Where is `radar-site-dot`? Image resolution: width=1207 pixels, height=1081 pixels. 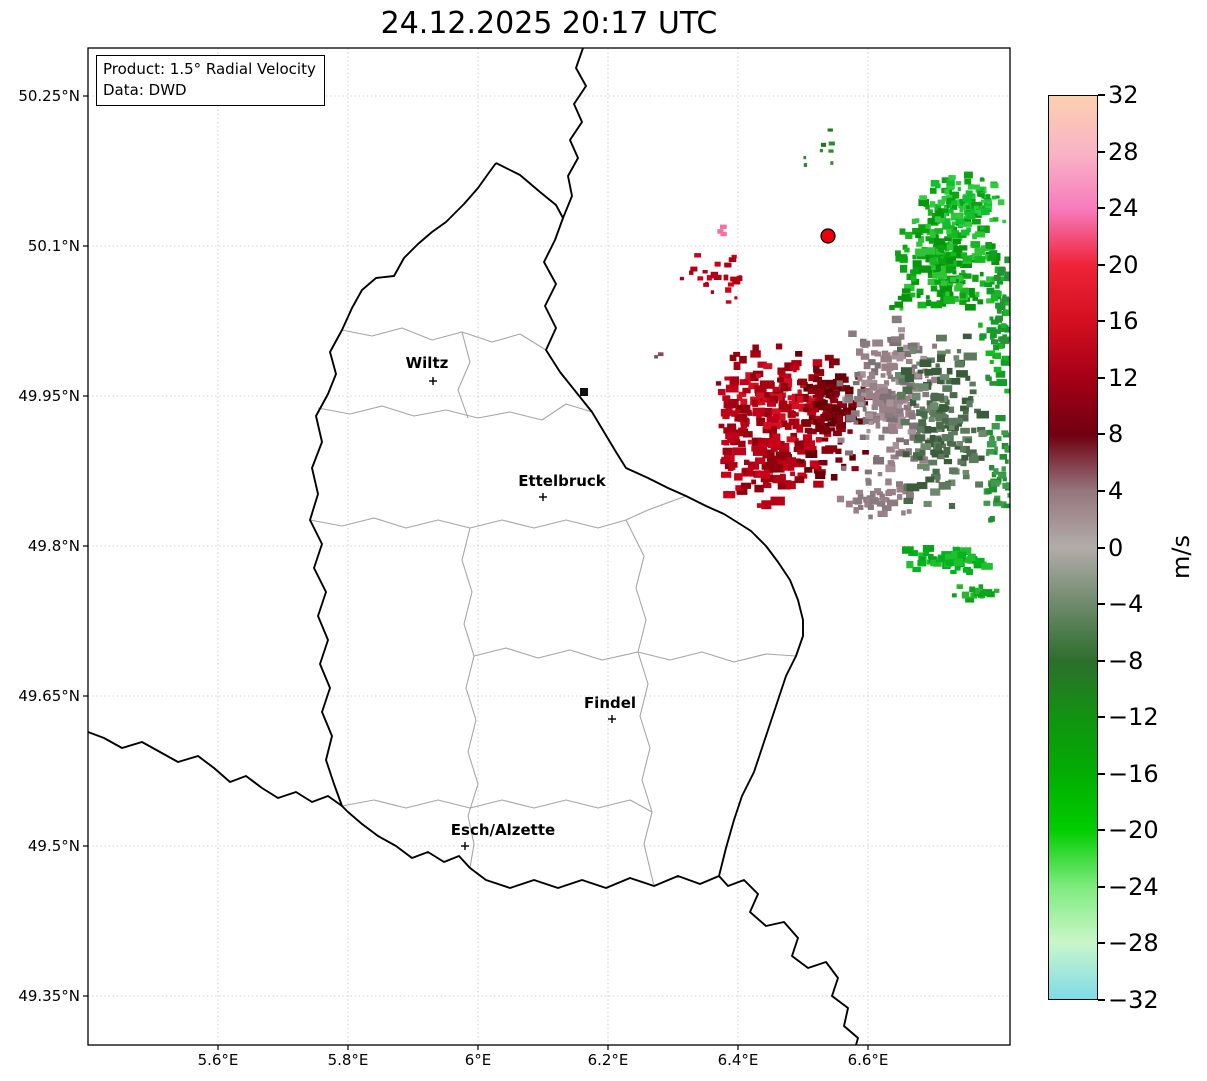 radar-site-dot is located at coordinates (828, 236).